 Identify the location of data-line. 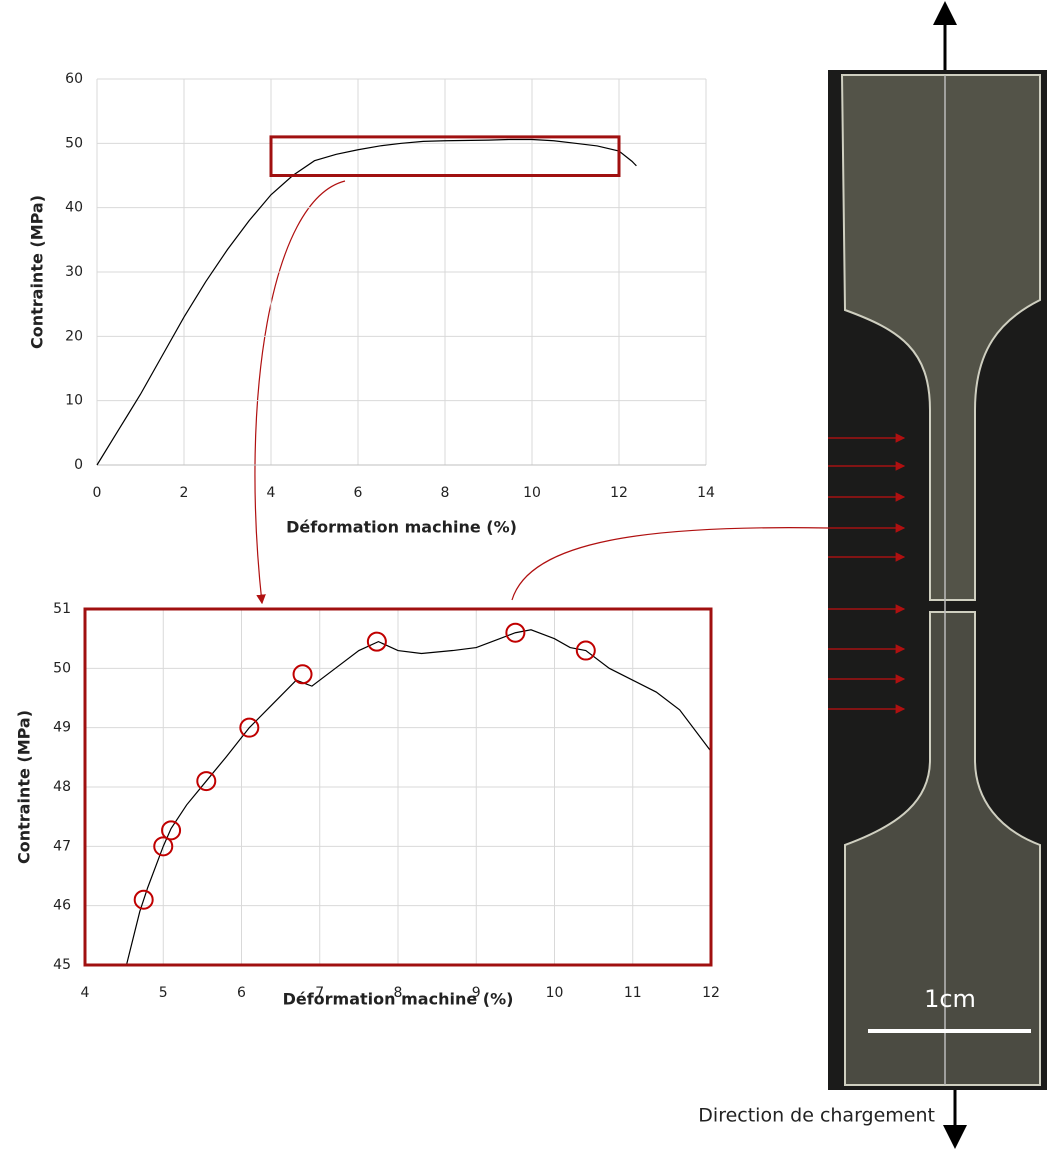
(366, 302).